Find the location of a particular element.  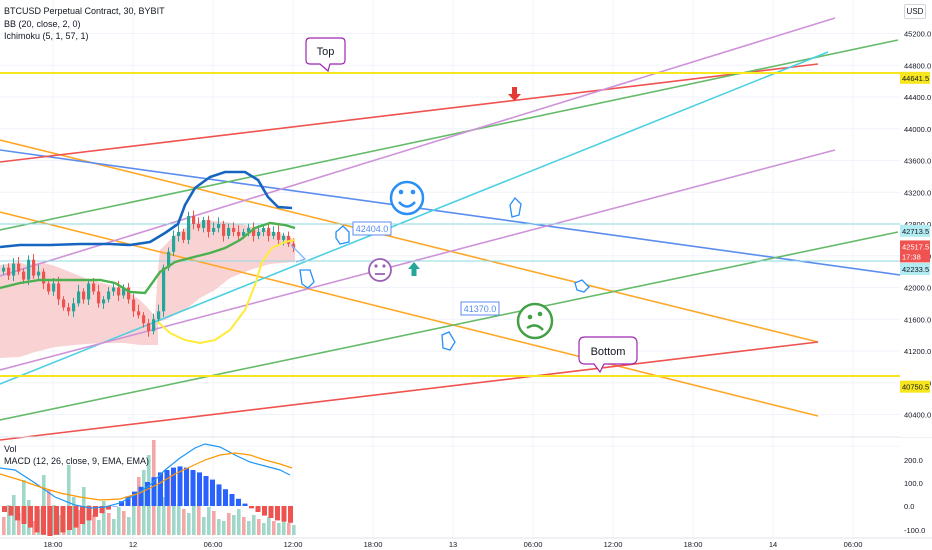

symbol-title: BTCUSD Perpetual Contract, 30, BYBIT is located at coordinates (84, 11).